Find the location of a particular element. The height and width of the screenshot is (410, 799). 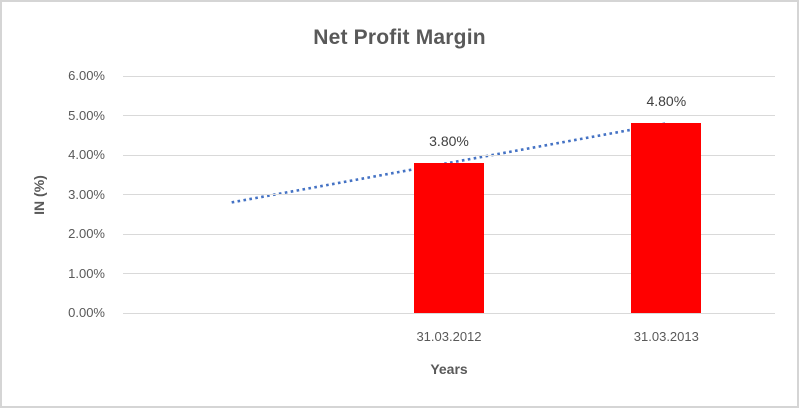

y-tick-label: 1.00% is located at coordinates (86, 273).